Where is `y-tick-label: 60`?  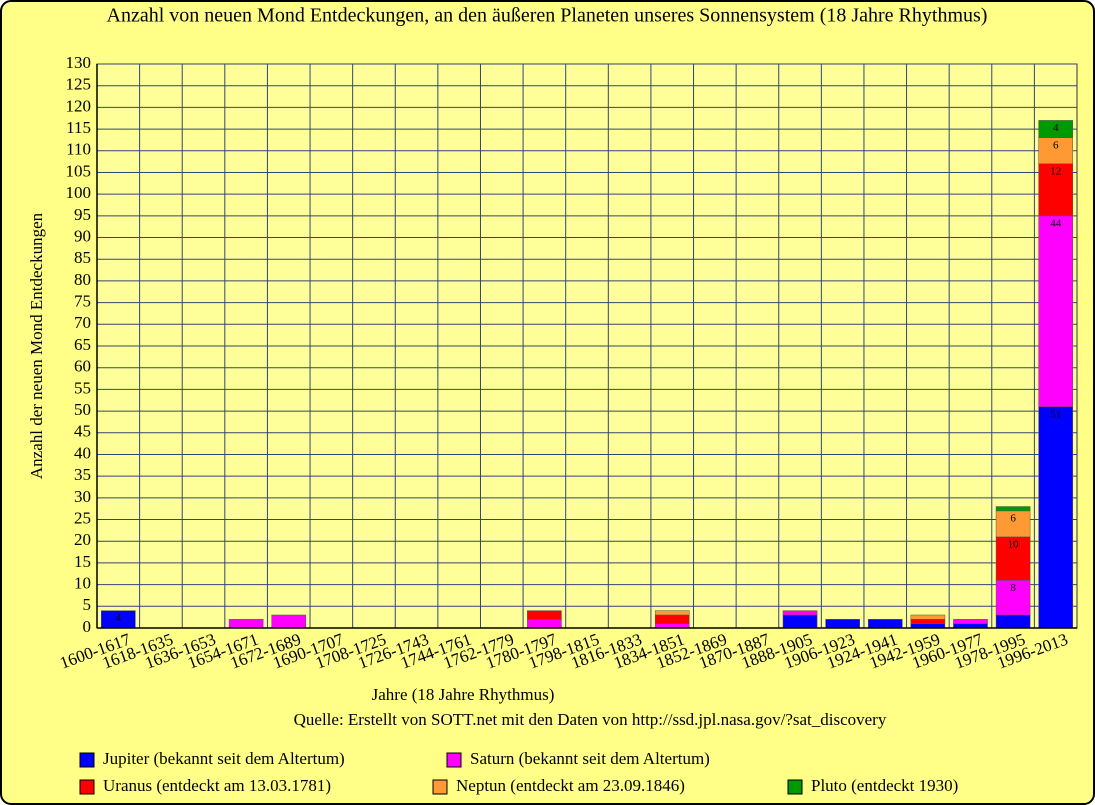
y-tick-label: 60 is located at coordinates (82, 366).